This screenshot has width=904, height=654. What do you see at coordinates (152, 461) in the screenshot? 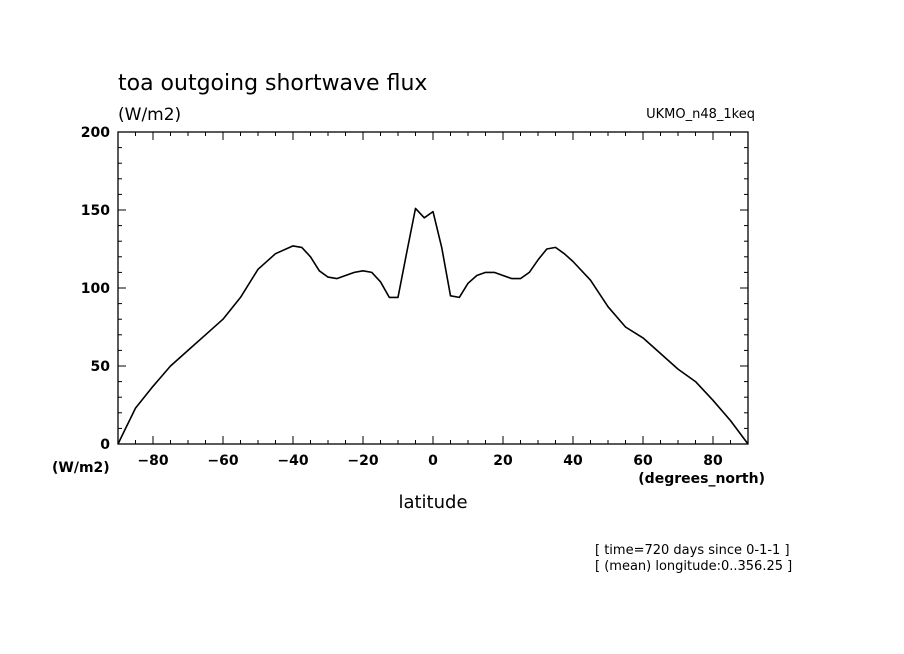
I see `x-tick-label: −80` at bounding box center [152, 461].